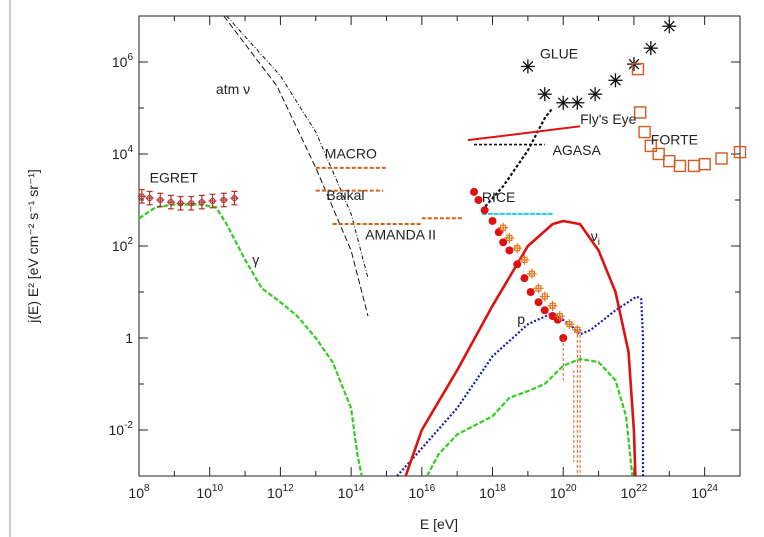 This screenshot has width=764, height=537. What do you see at coordinates (674, 140) in the screenshot?
I see `label-forte: FORTE` at bounding box center [674, 140].